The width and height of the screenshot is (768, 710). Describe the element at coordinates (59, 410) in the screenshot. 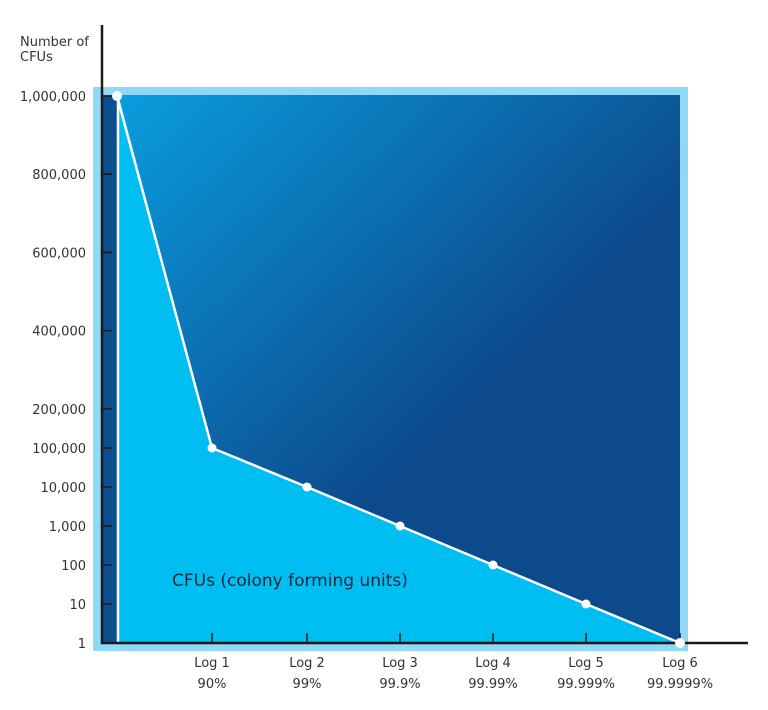

I see `y-tick-label: 200,000` at that location.